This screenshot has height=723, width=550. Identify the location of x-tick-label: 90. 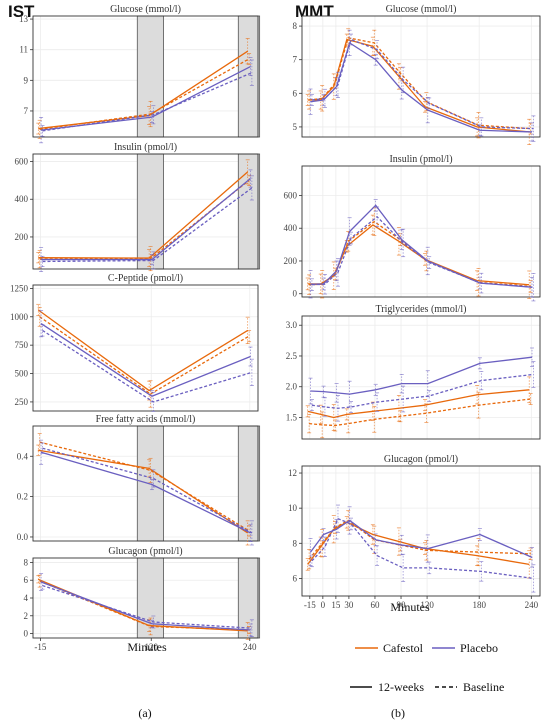
(402, 605).